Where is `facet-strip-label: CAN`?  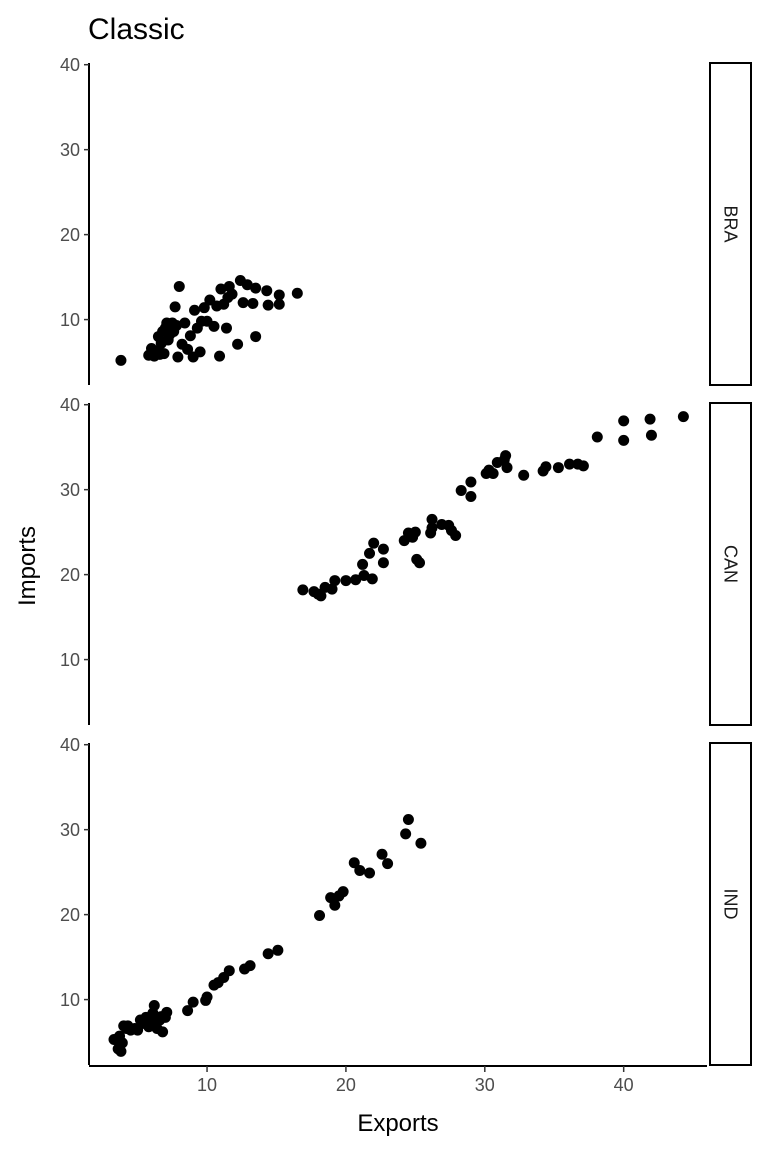 facet-strip-label: CAN is located at coordinates (731, 564).